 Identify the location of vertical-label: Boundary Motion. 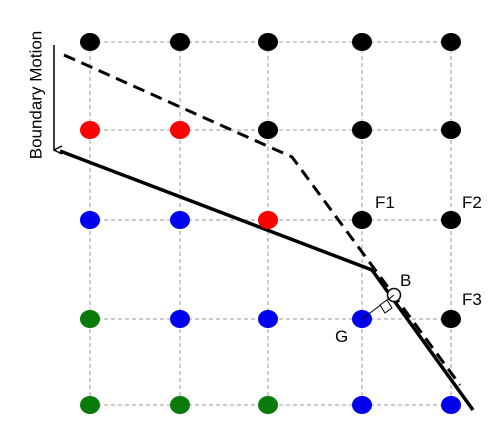
(35, 95).